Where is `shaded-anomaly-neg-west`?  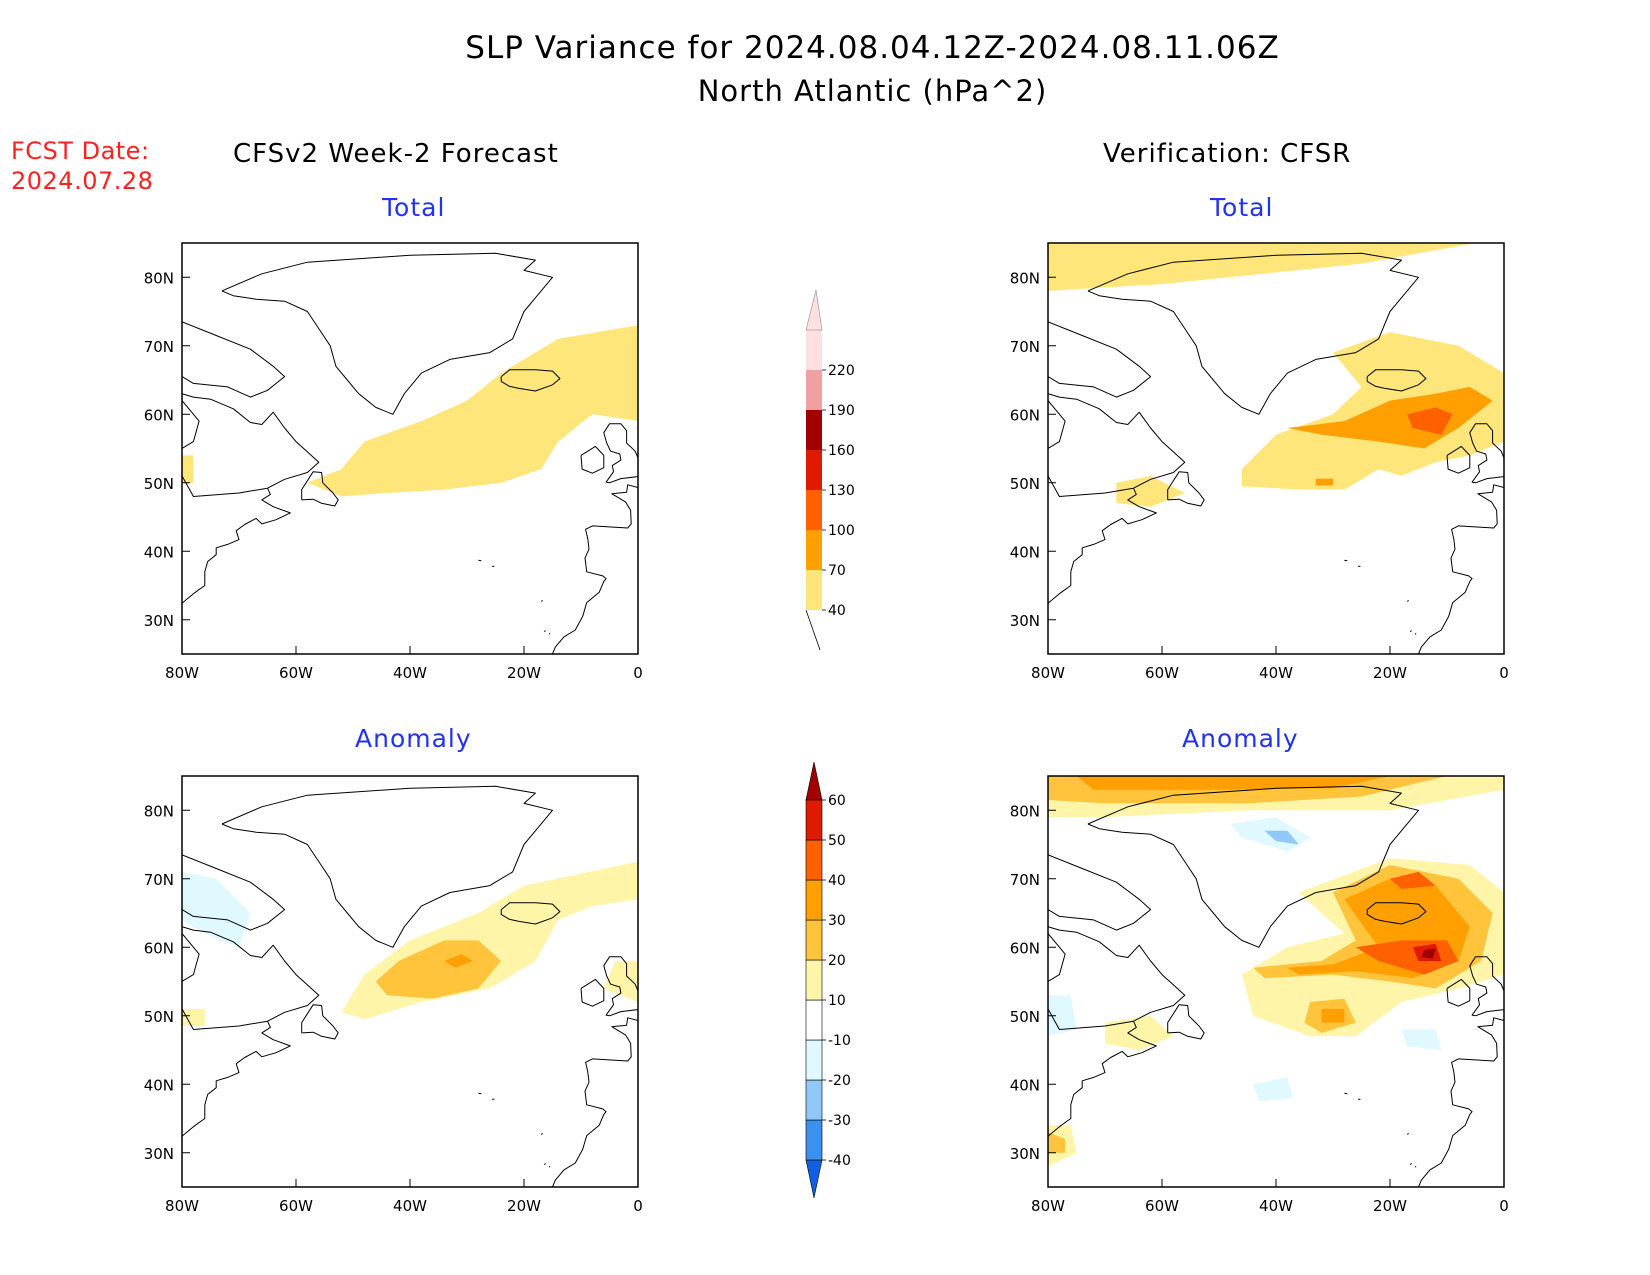 shaded-anomaly-neg-west is located at coordinates (1062, 1016).